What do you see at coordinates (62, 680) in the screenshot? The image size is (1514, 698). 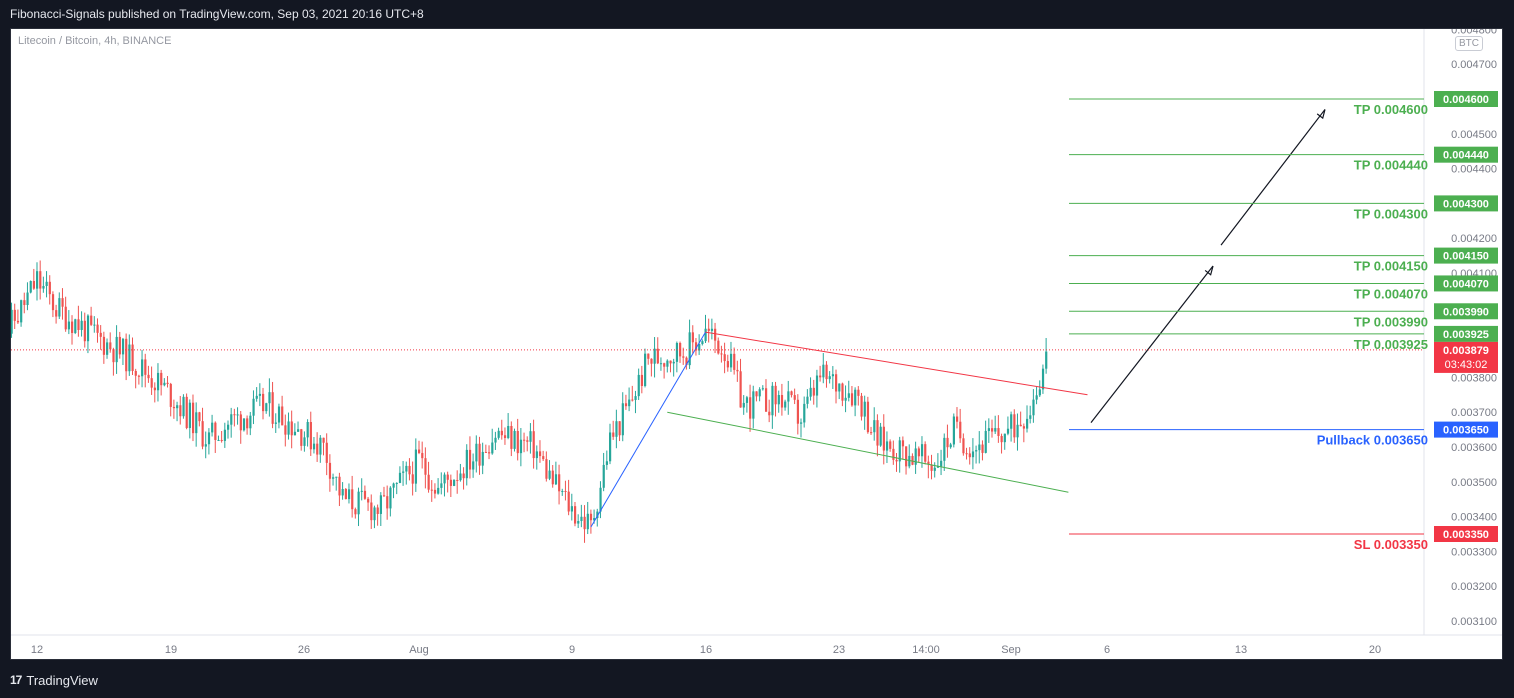 I see `footer-brand: TradingView` at bounding box center [62, 680].